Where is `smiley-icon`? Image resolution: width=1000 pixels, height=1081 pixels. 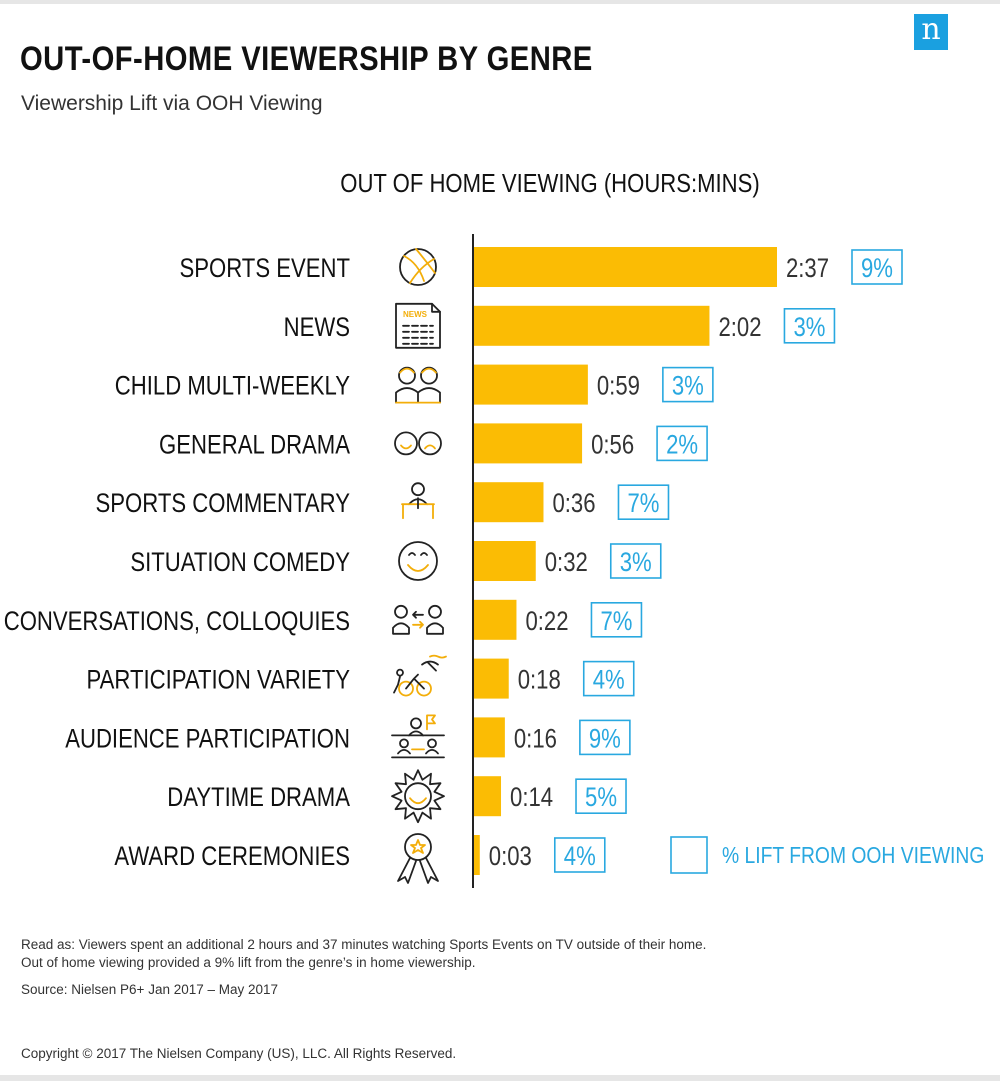
smiley-icon is located at coordinates (418, 561).